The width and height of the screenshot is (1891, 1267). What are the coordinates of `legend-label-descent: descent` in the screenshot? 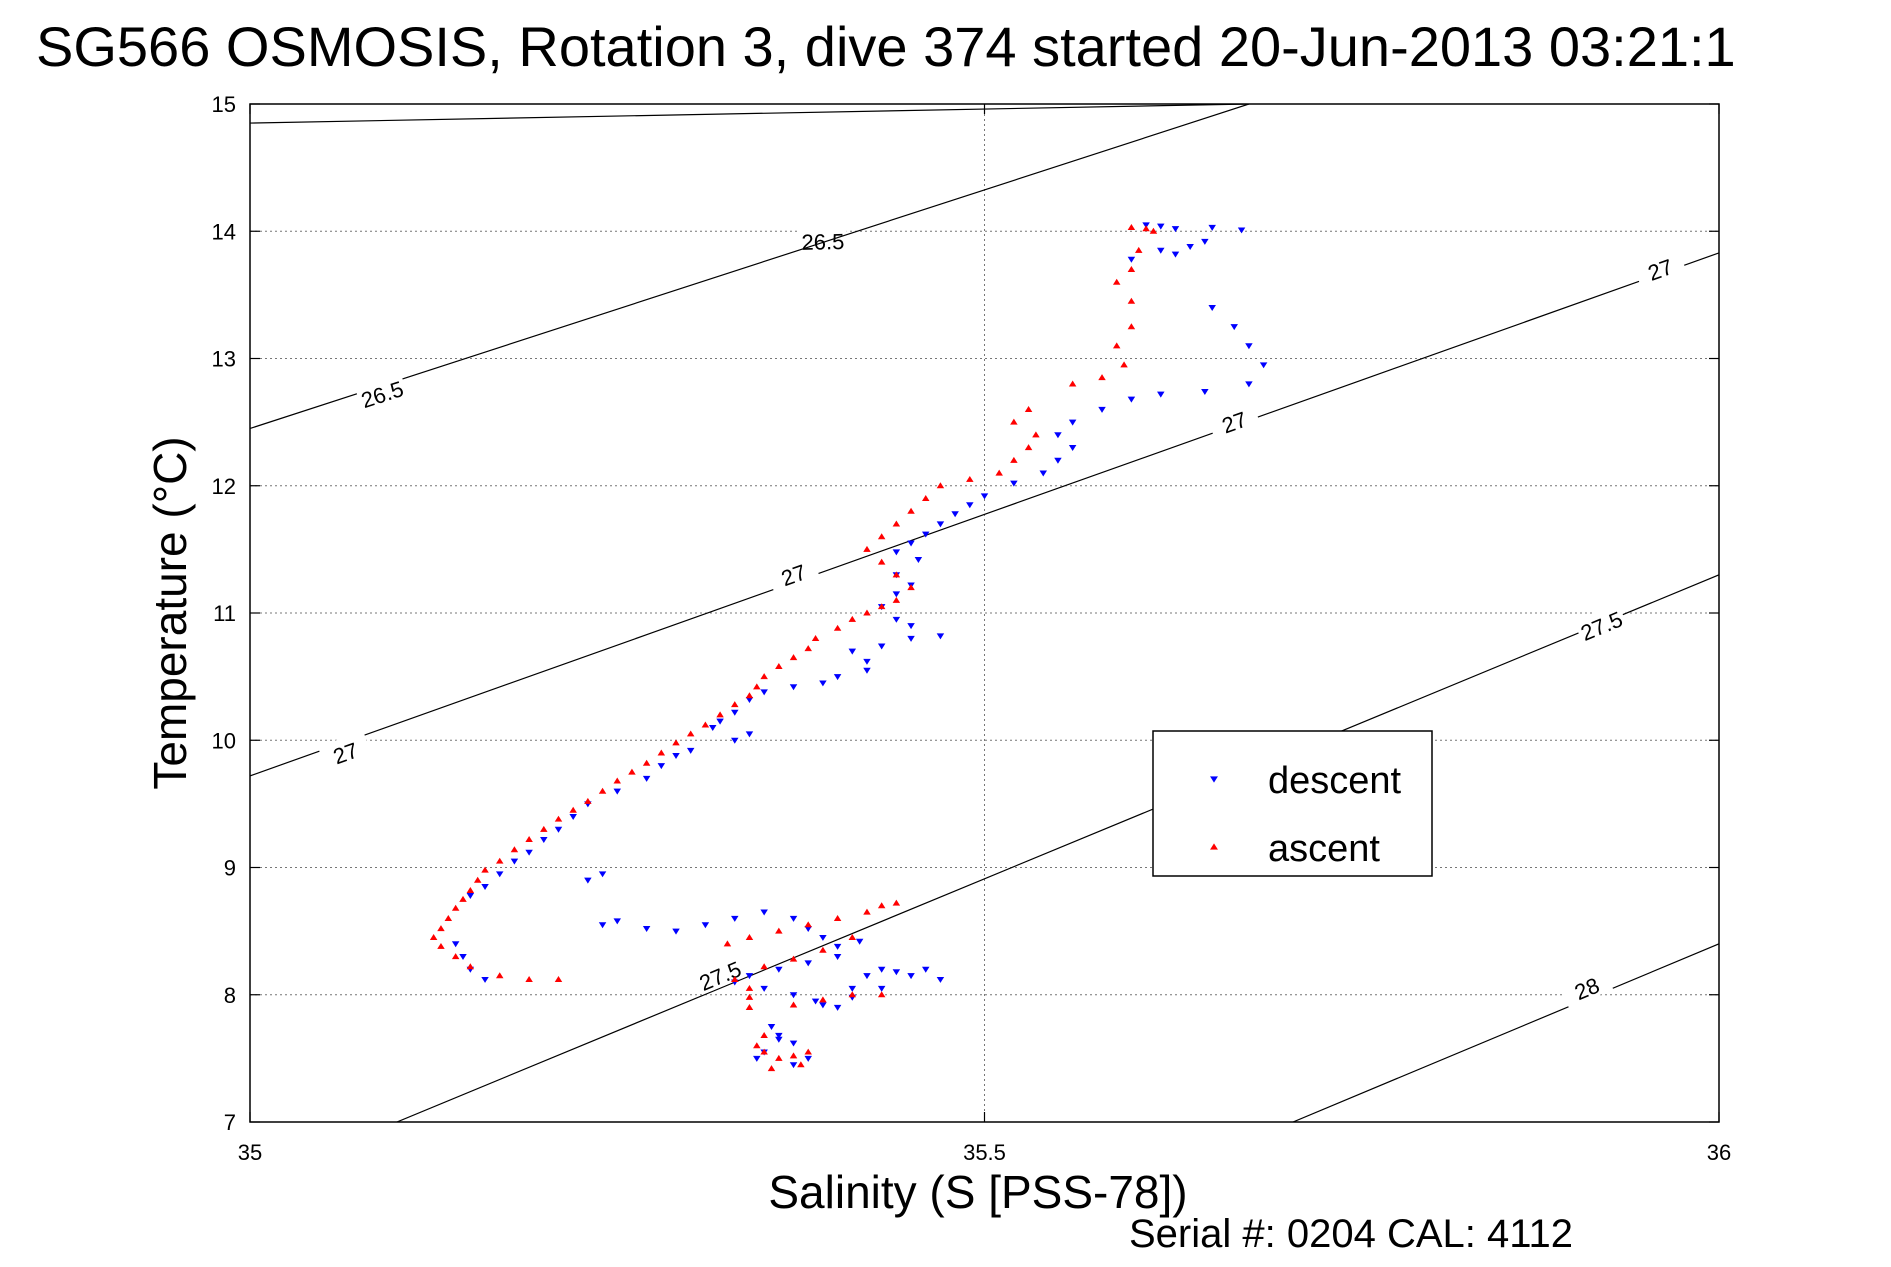 It's located at (1335, 781).